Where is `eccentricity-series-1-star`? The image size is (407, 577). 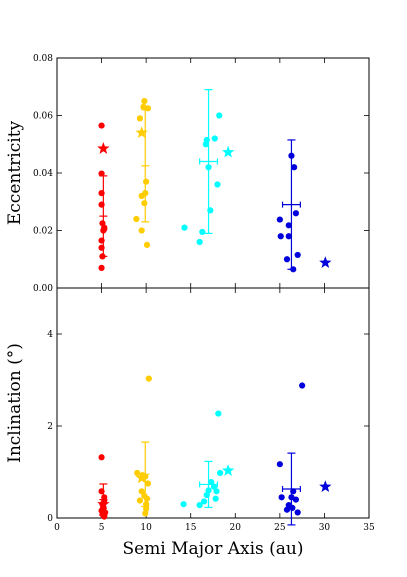 eccentricity-series-1-star is located at coordinates (103, 148).